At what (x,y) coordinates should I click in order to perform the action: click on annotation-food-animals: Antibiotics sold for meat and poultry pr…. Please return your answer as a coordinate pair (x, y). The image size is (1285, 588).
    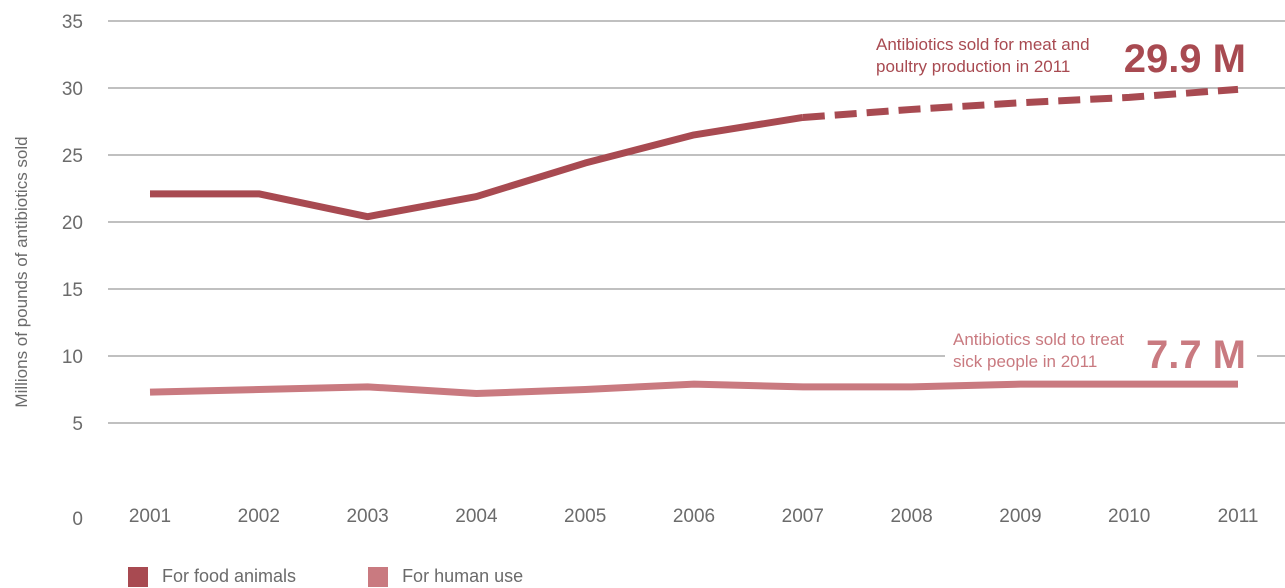
    Looking at the image, I should click on (1061, 58).